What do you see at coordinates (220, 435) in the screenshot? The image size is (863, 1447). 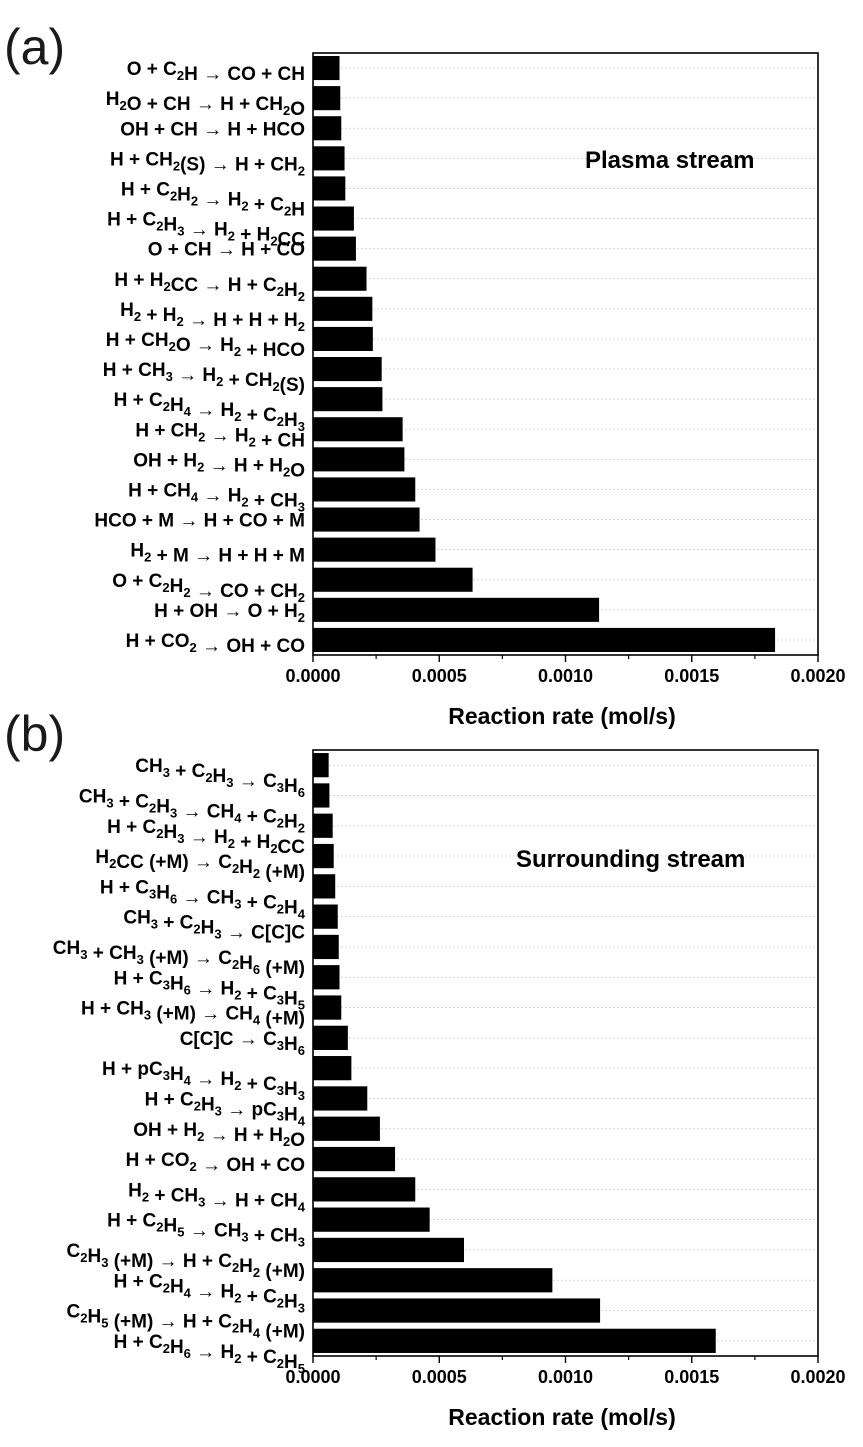 I see `category-label: H + CH2 → H2 + CH` at bounding box center [220, 435].